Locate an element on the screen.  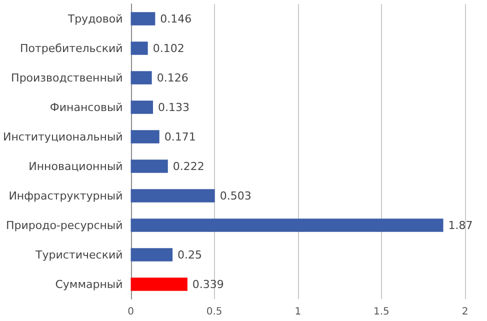
data-label: 0.133 is located at coordinates (174, 107).